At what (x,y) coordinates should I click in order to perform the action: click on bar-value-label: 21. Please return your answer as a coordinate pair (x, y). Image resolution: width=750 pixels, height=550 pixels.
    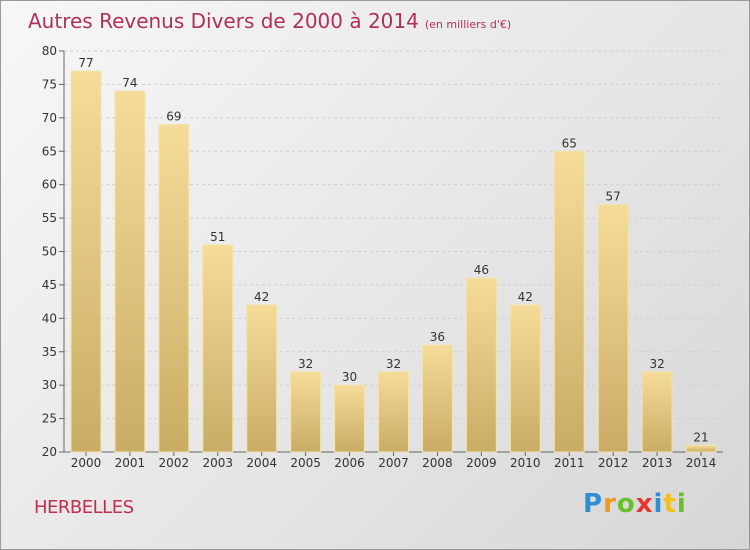
    Looking at the image, I should click on (700, 437).